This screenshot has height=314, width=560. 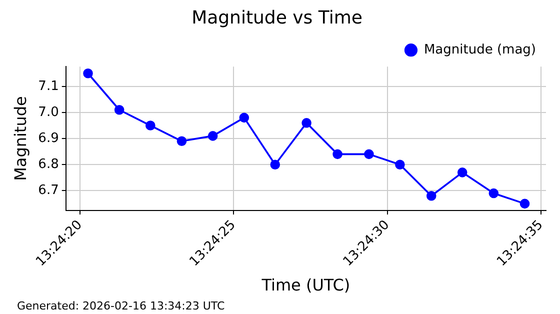 I want to click on y-tick-label: 6.8, so click(x=48, y=164).